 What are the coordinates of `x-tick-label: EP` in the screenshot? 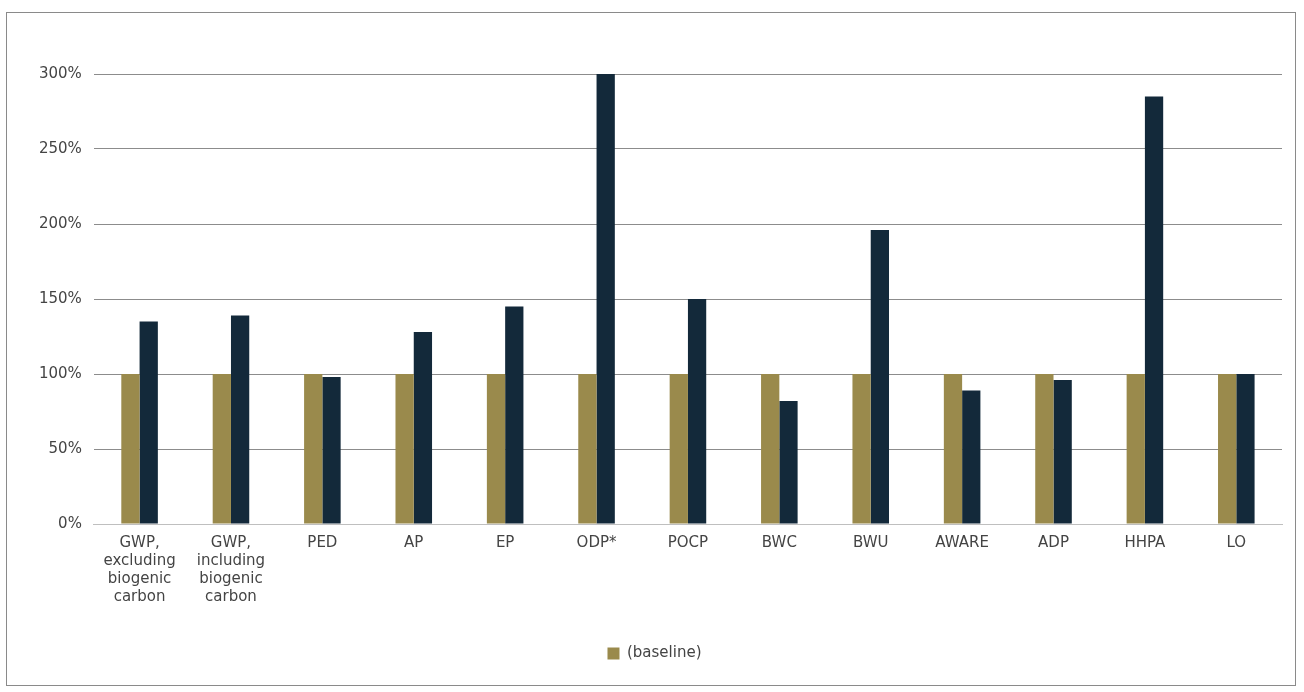 It's located at (505, 541).